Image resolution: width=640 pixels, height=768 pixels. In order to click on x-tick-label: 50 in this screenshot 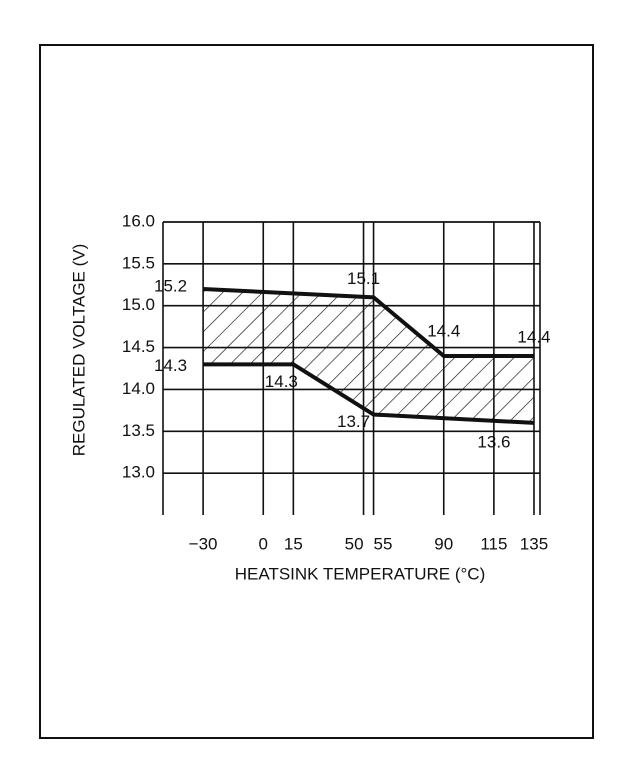, I will do `click(354, 543)`.